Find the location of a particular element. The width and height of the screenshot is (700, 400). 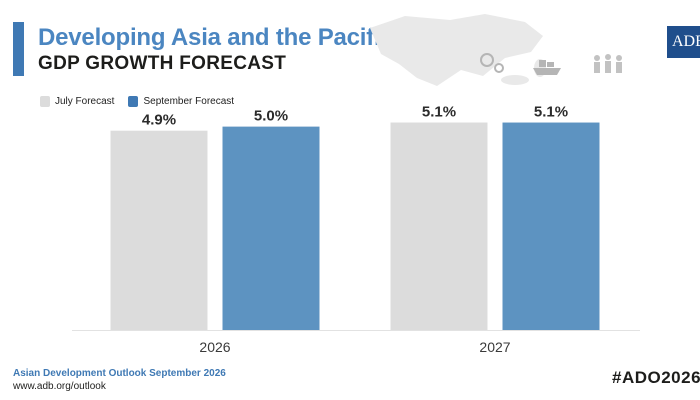

adb-logo: ADB is located at coordinates (683, 42).